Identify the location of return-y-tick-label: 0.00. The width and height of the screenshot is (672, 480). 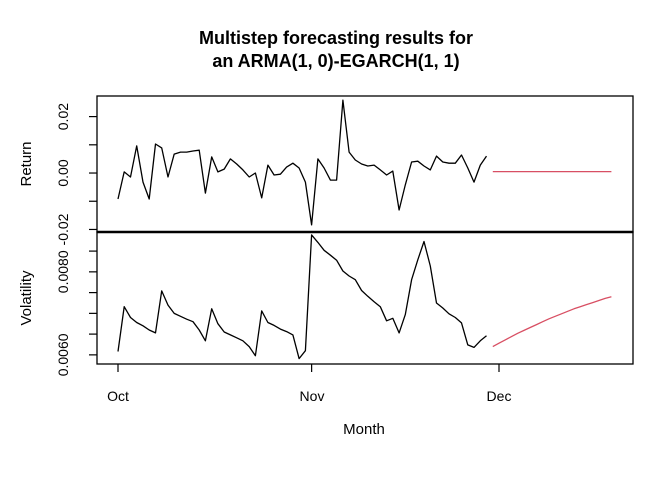
(63, 172).